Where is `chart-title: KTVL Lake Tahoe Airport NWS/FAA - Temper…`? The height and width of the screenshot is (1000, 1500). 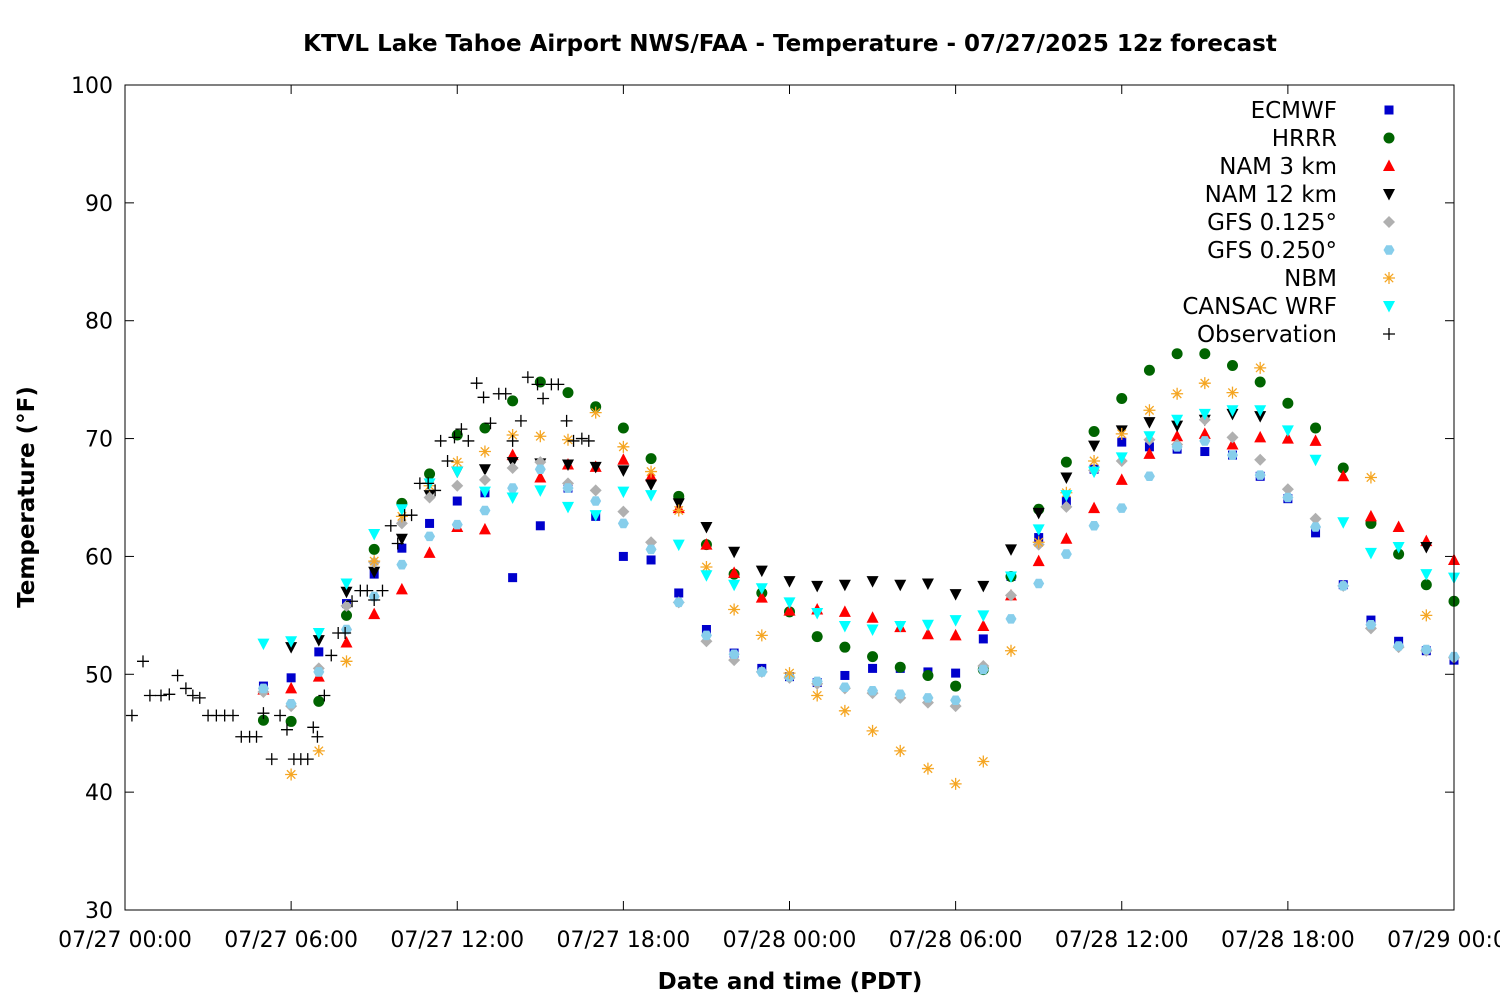
chart-title: KTVL Lake Tahoe Airport NWS/FAA - Temper… is located at coordinates (790, 44).